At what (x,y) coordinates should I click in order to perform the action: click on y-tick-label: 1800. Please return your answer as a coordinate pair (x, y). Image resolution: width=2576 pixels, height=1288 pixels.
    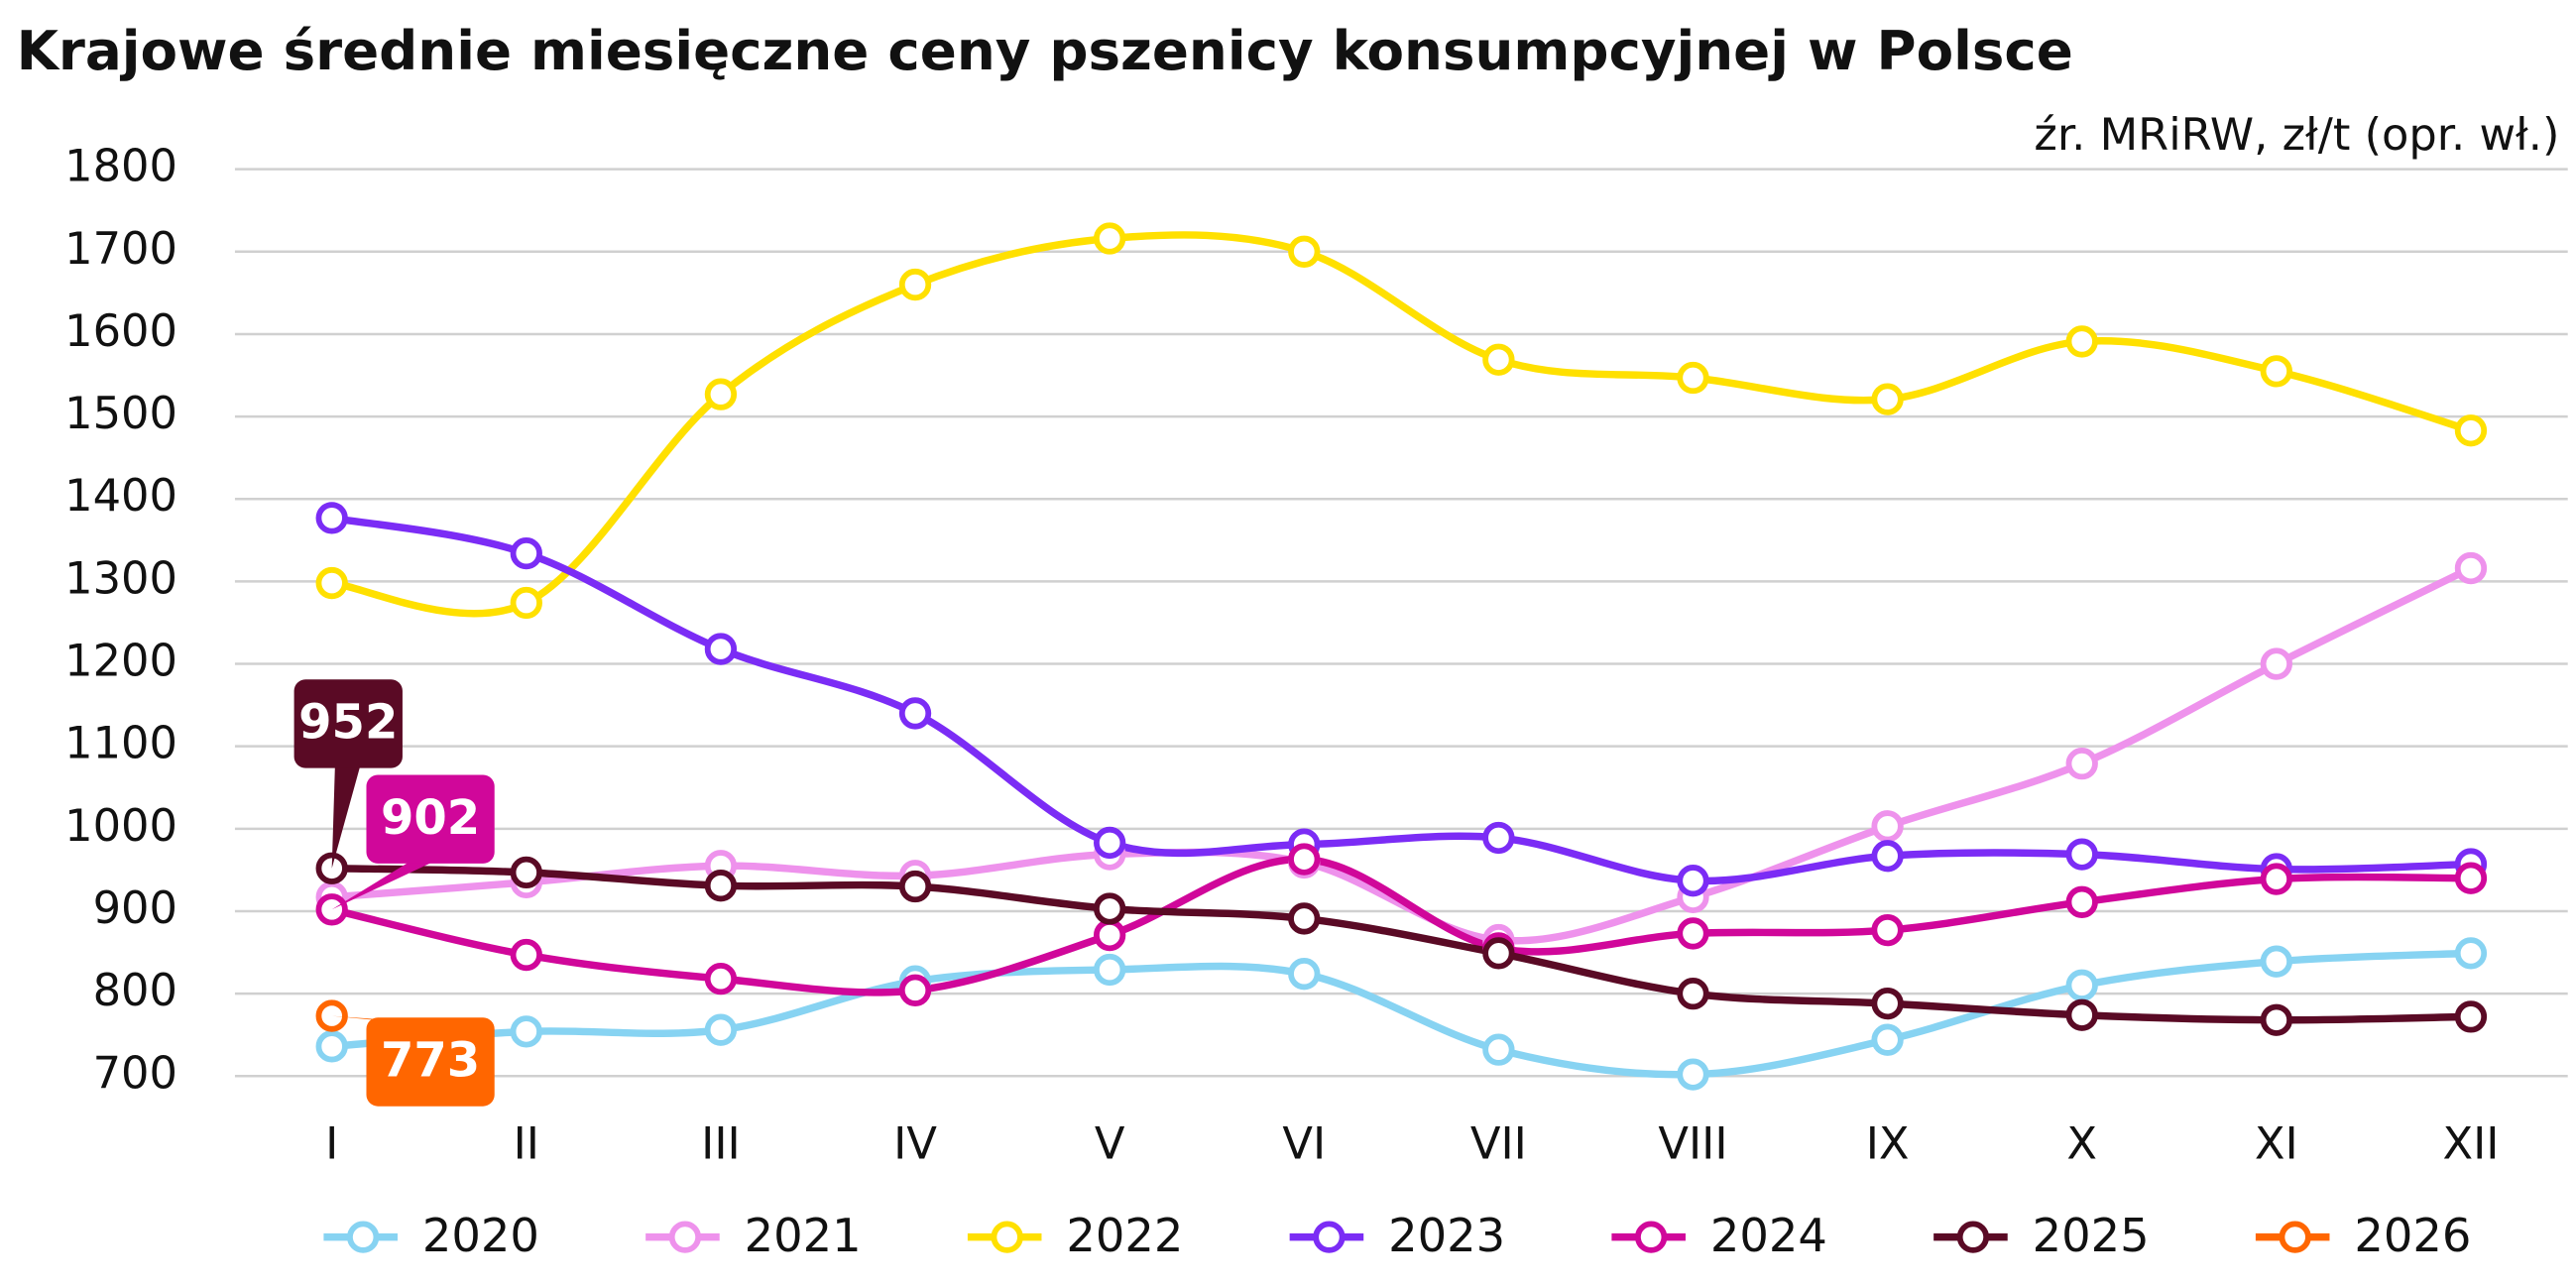
    Looking at the image, I should click on (120, 166).